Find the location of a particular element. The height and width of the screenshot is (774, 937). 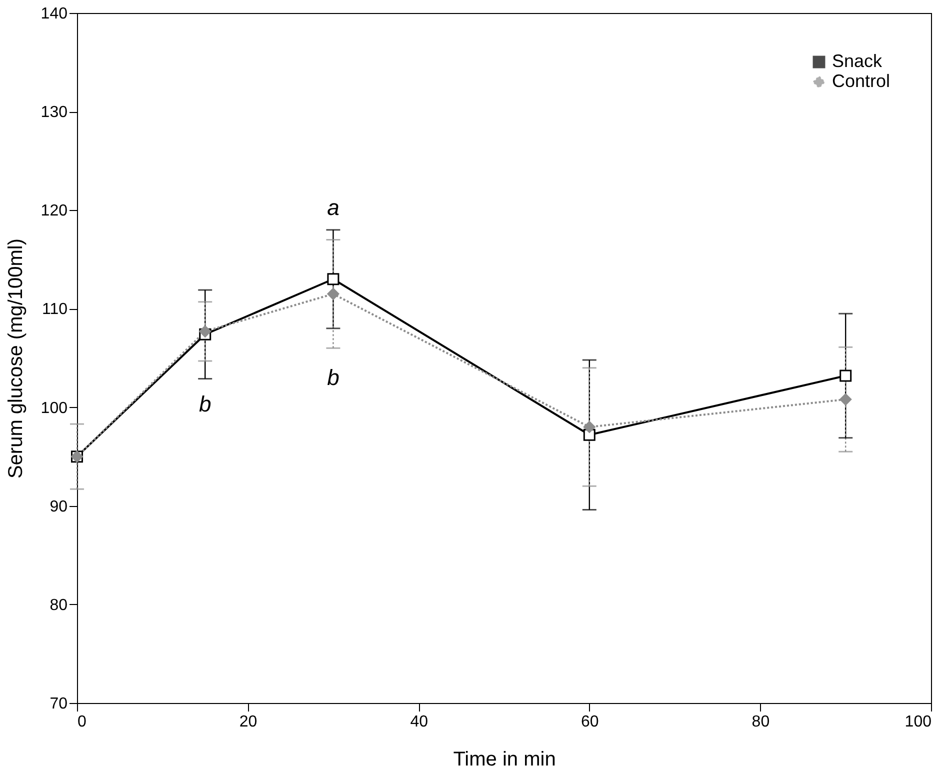

x-tick-label: 40 is located at coordinates (419, 722).